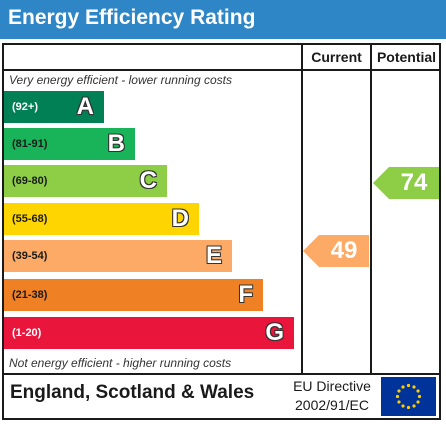 The height and width of the screenshot is (425, 446). Describe the element at coordinates (25, 107) in the screenshot. I see `band-range-label: (92+)` at that location.